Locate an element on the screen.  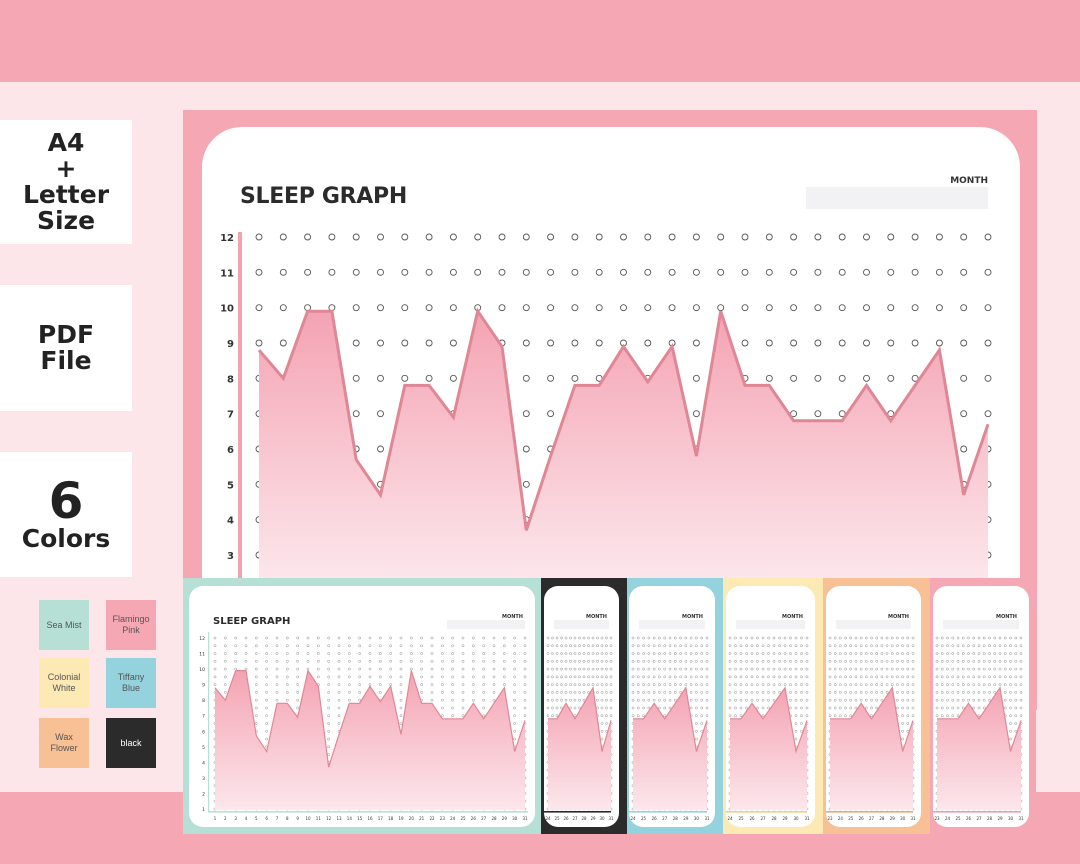
thumbnail-line is located at coordinates (670, 719).